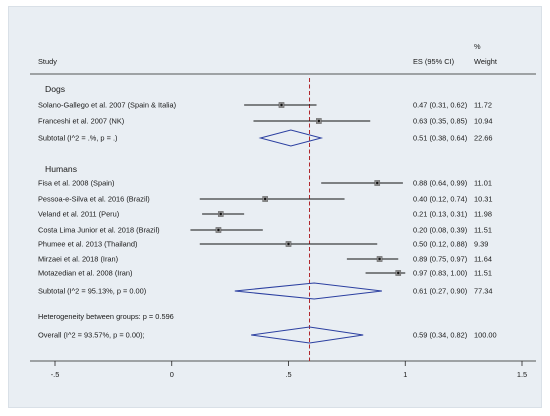  What do you see at coordinates (483, 105) in the screenshot?
I see `study-weight: 11.72` at bounding box center [483, 105].